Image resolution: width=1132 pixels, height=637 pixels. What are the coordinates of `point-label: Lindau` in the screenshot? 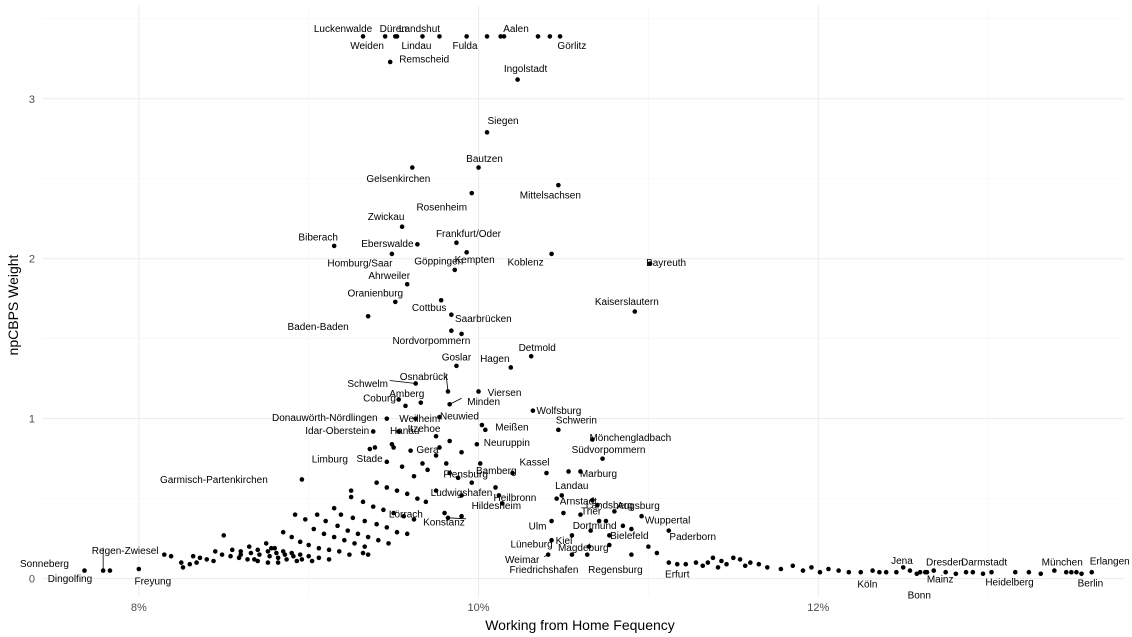 It's located at (416, 46).